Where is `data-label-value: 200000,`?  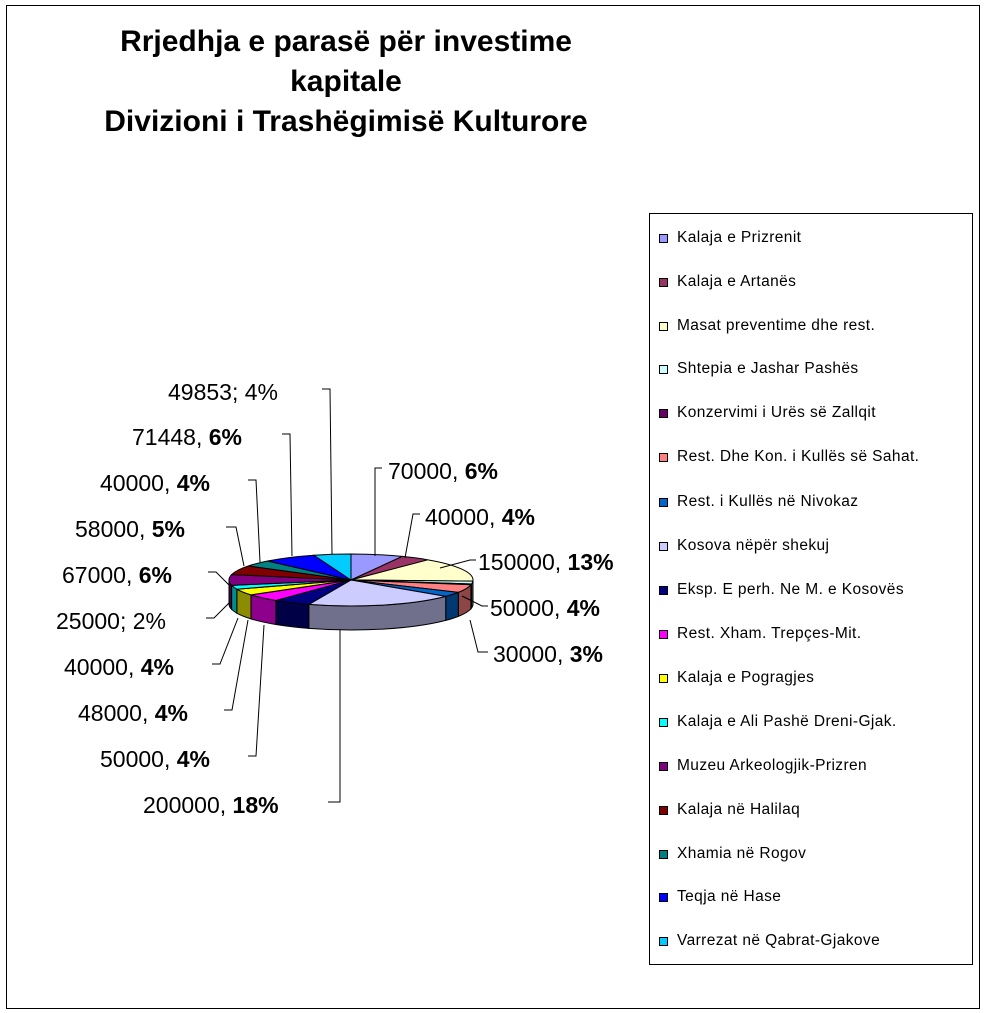 data-label-value: 200000, is located at coordinates (188, 805).